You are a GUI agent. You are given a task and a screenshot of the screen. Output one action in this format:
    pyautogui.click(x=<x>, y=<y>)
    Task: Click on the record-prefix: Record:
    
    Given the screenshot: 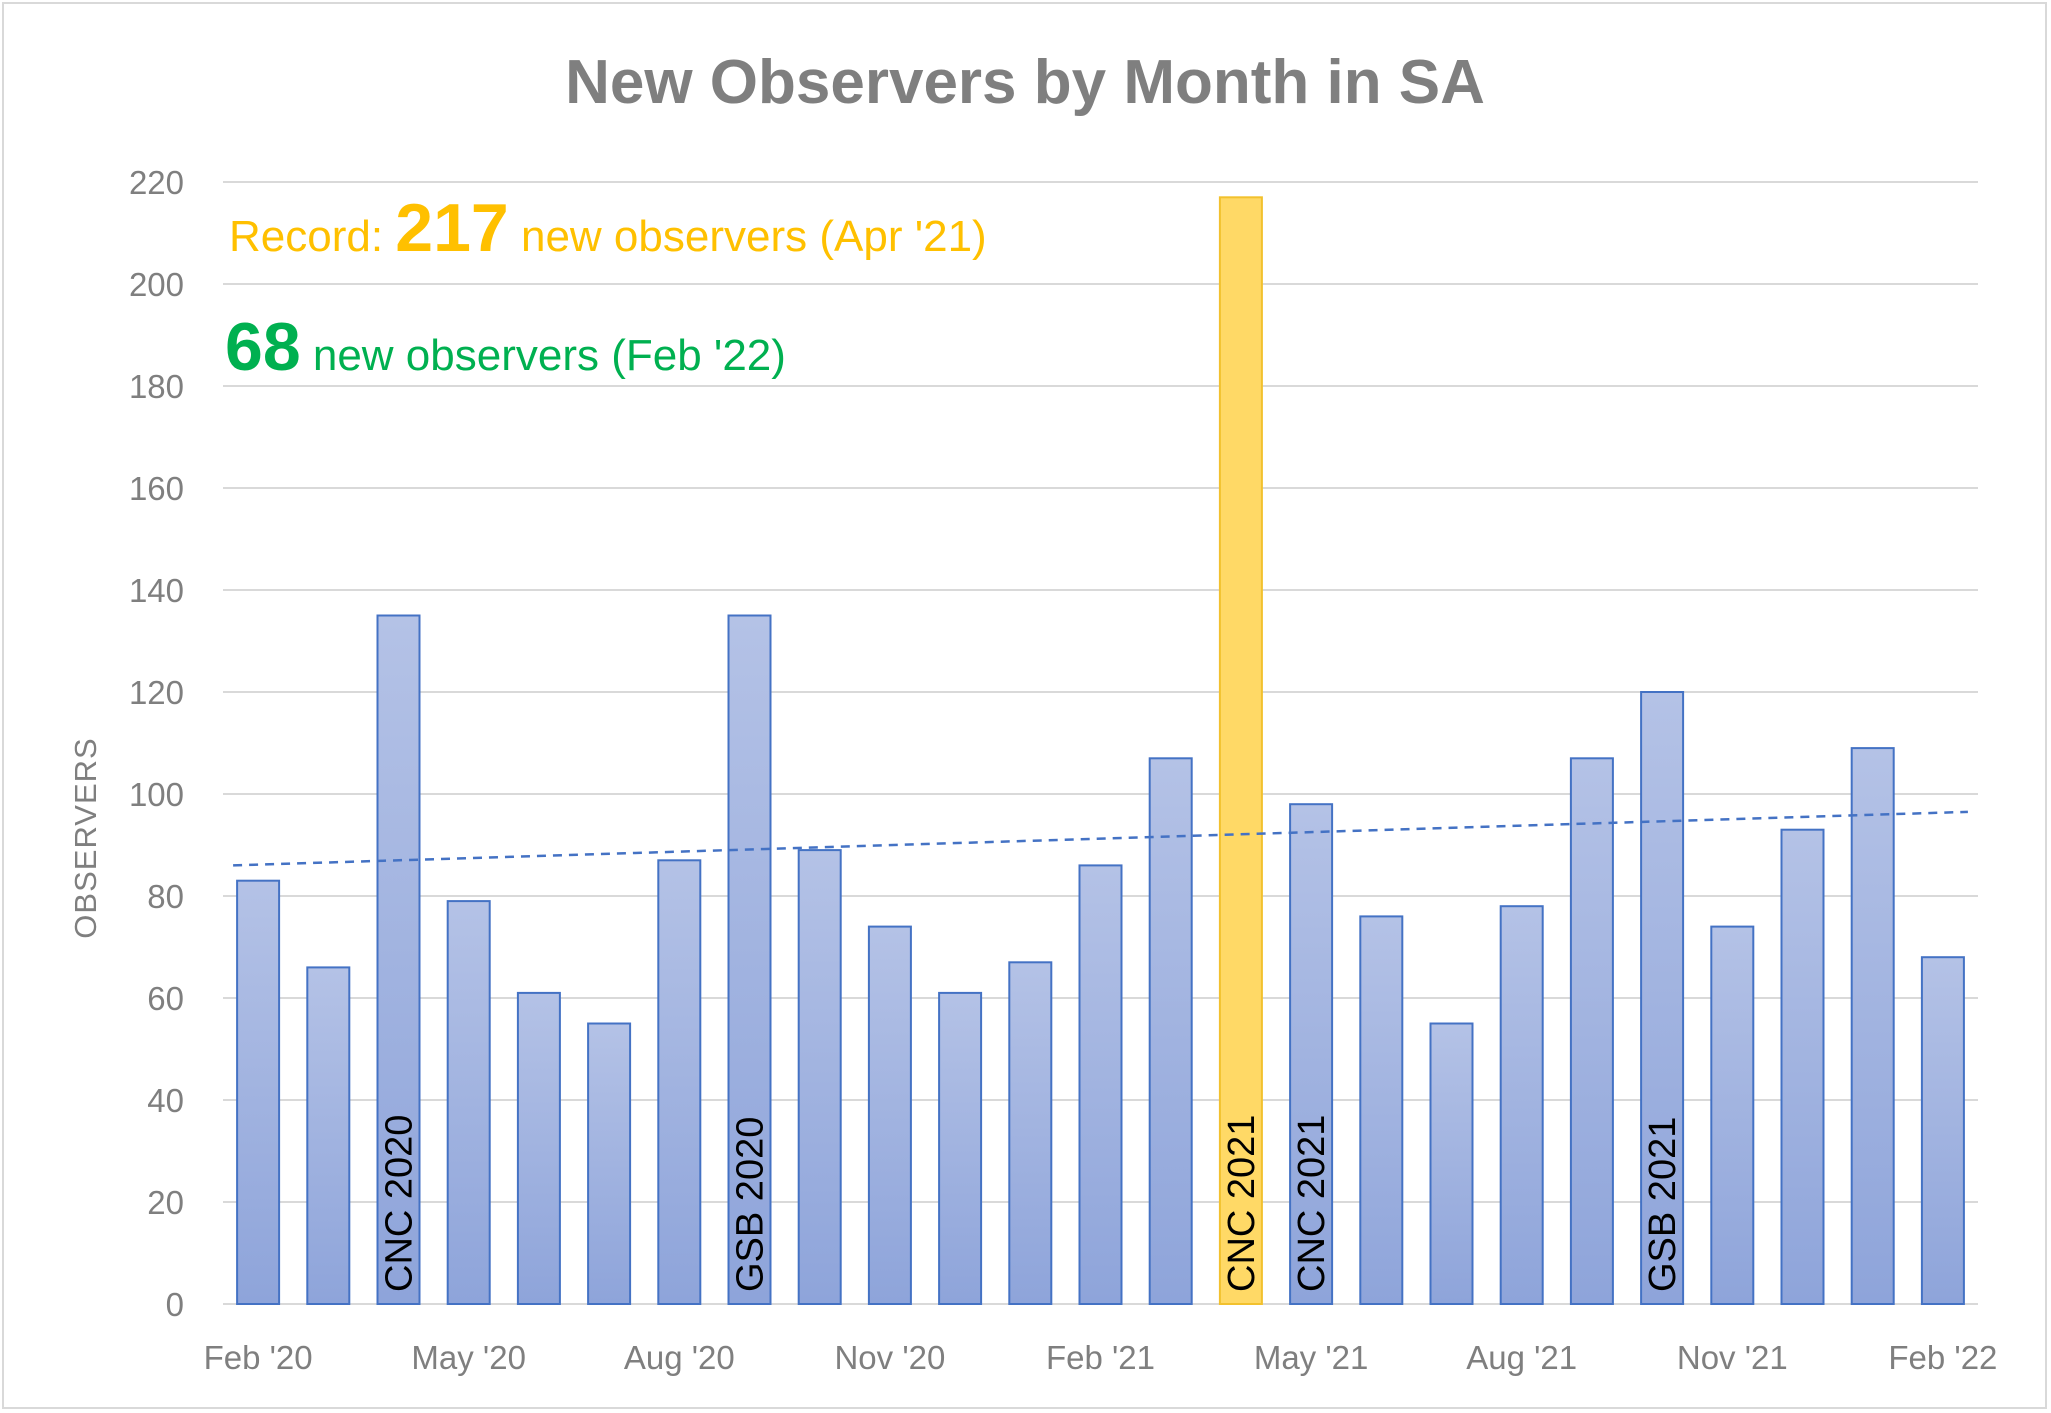 What is the action you would take?
    pyautogui.click(x=312, y=236)
    